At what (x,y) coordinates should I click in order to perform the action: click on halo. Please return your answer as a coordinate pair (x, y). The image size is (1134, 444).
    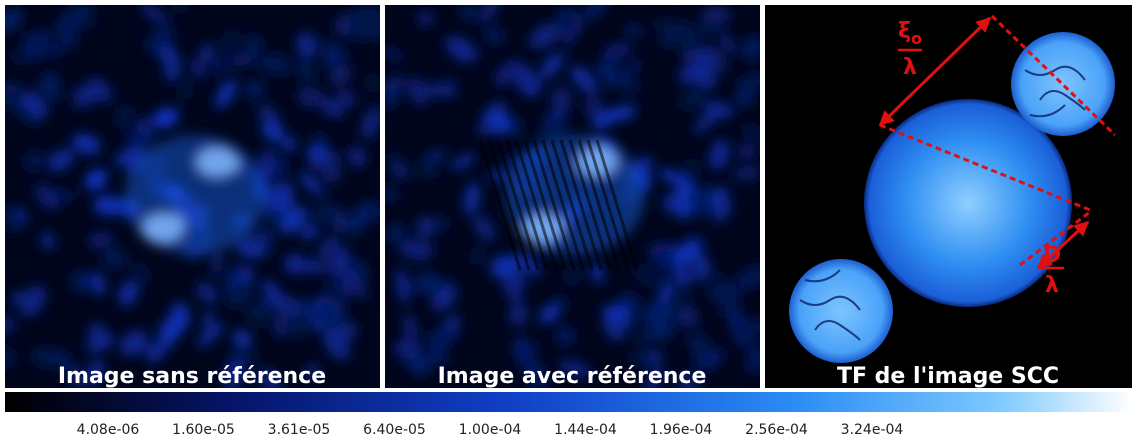
    Looking at the image, I should click on (195, 195).